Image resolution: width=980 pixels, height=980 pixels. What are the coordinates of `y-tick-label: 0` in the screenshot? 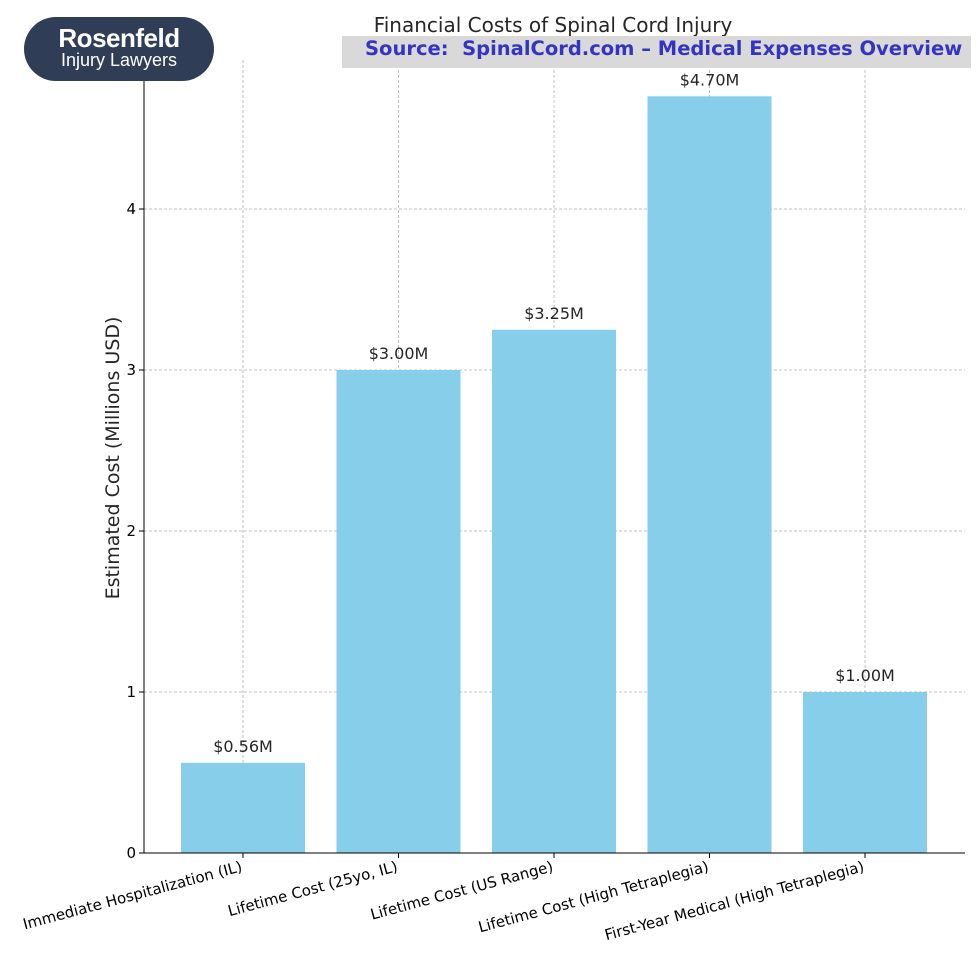 It's located at (131, 853).